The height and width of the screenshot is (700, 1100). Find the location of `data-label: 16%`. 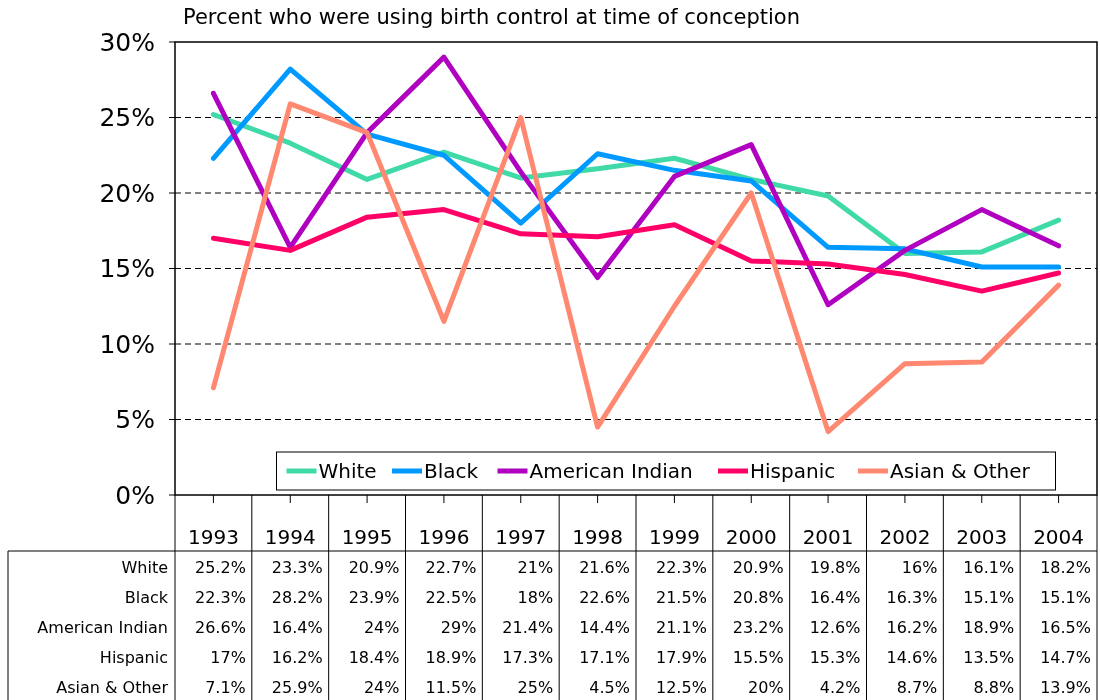

data-label: 16% is located at coordinates (919, 567).